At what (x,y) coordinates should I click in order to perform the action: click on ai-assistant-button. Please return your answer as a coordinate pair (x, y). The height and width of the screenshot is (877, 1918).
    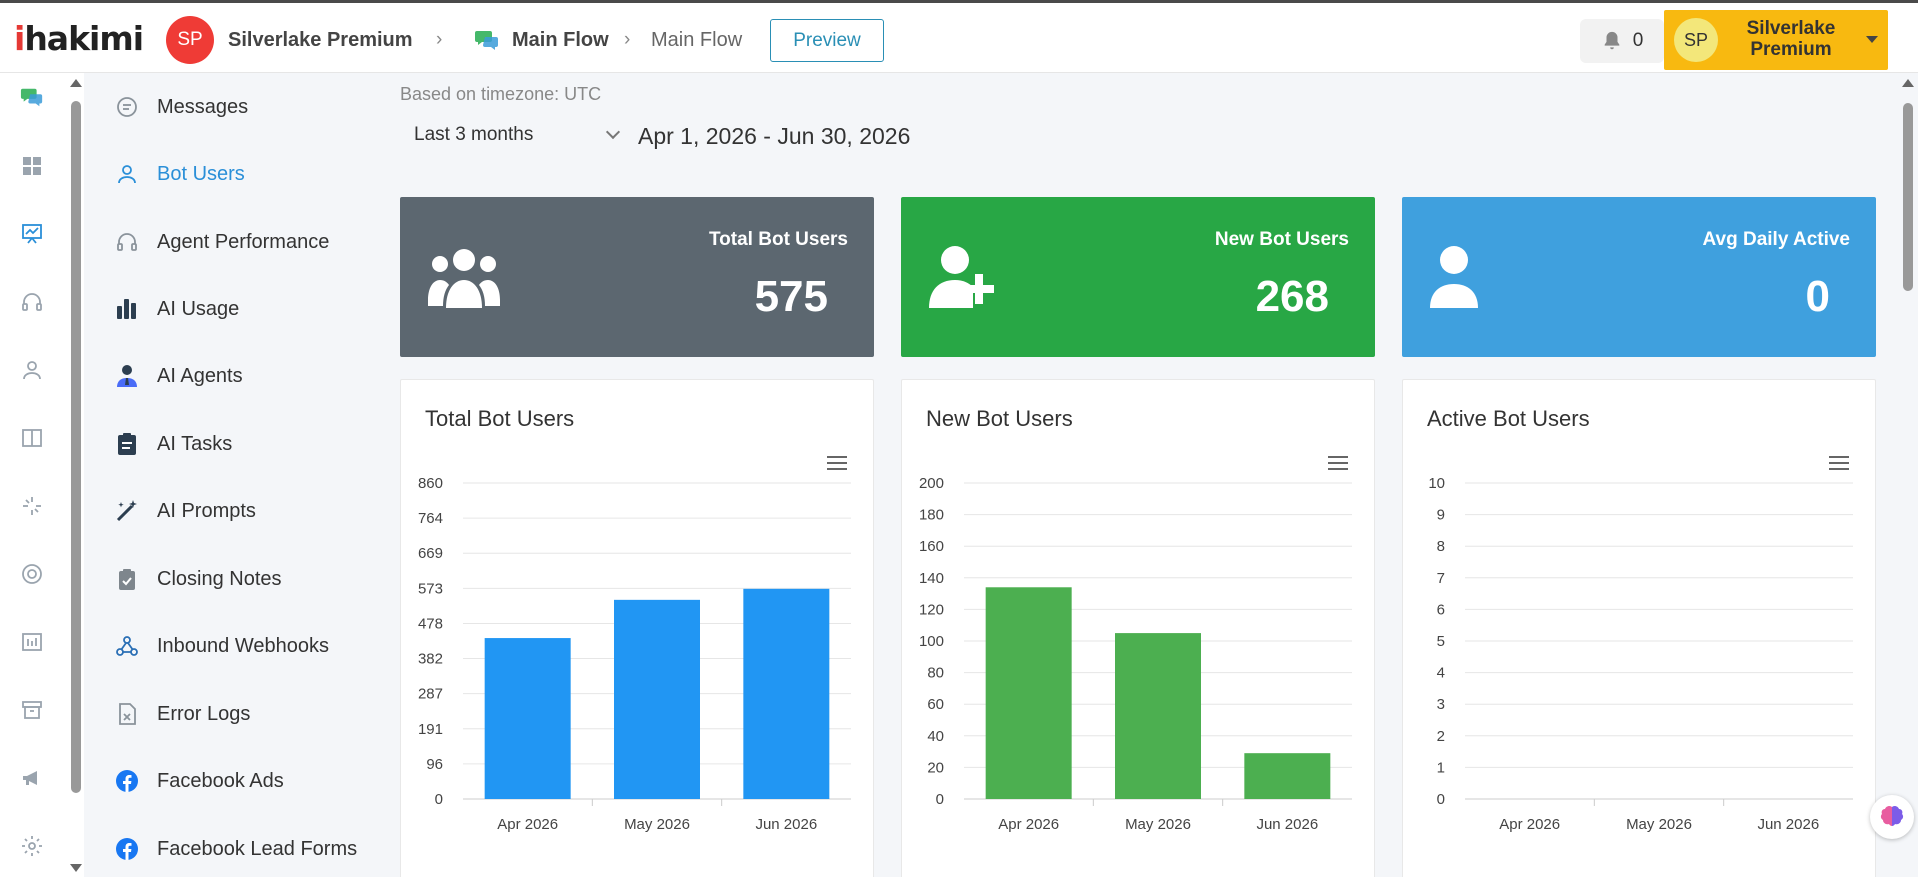
    Looking at the image, I should click on (1892, 817).